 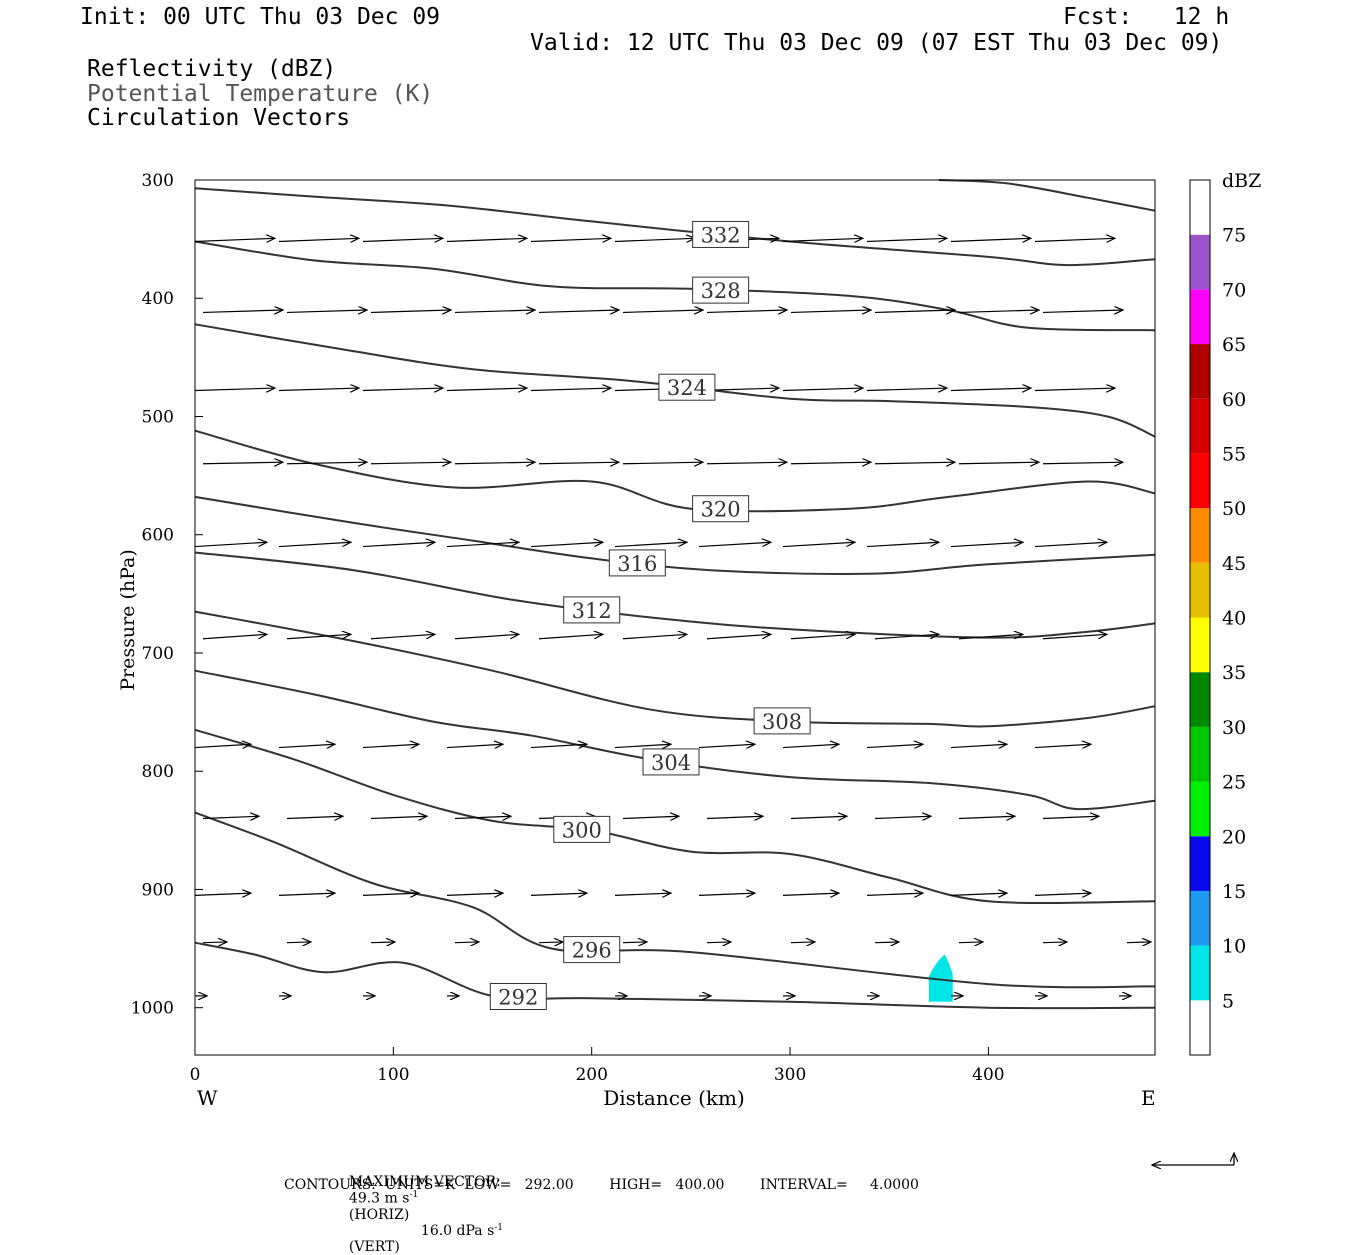 What do you see at coordinates (158, 654) in the screenshot?
I see `y-tick-label: 700` at bounding box center [158, 654].